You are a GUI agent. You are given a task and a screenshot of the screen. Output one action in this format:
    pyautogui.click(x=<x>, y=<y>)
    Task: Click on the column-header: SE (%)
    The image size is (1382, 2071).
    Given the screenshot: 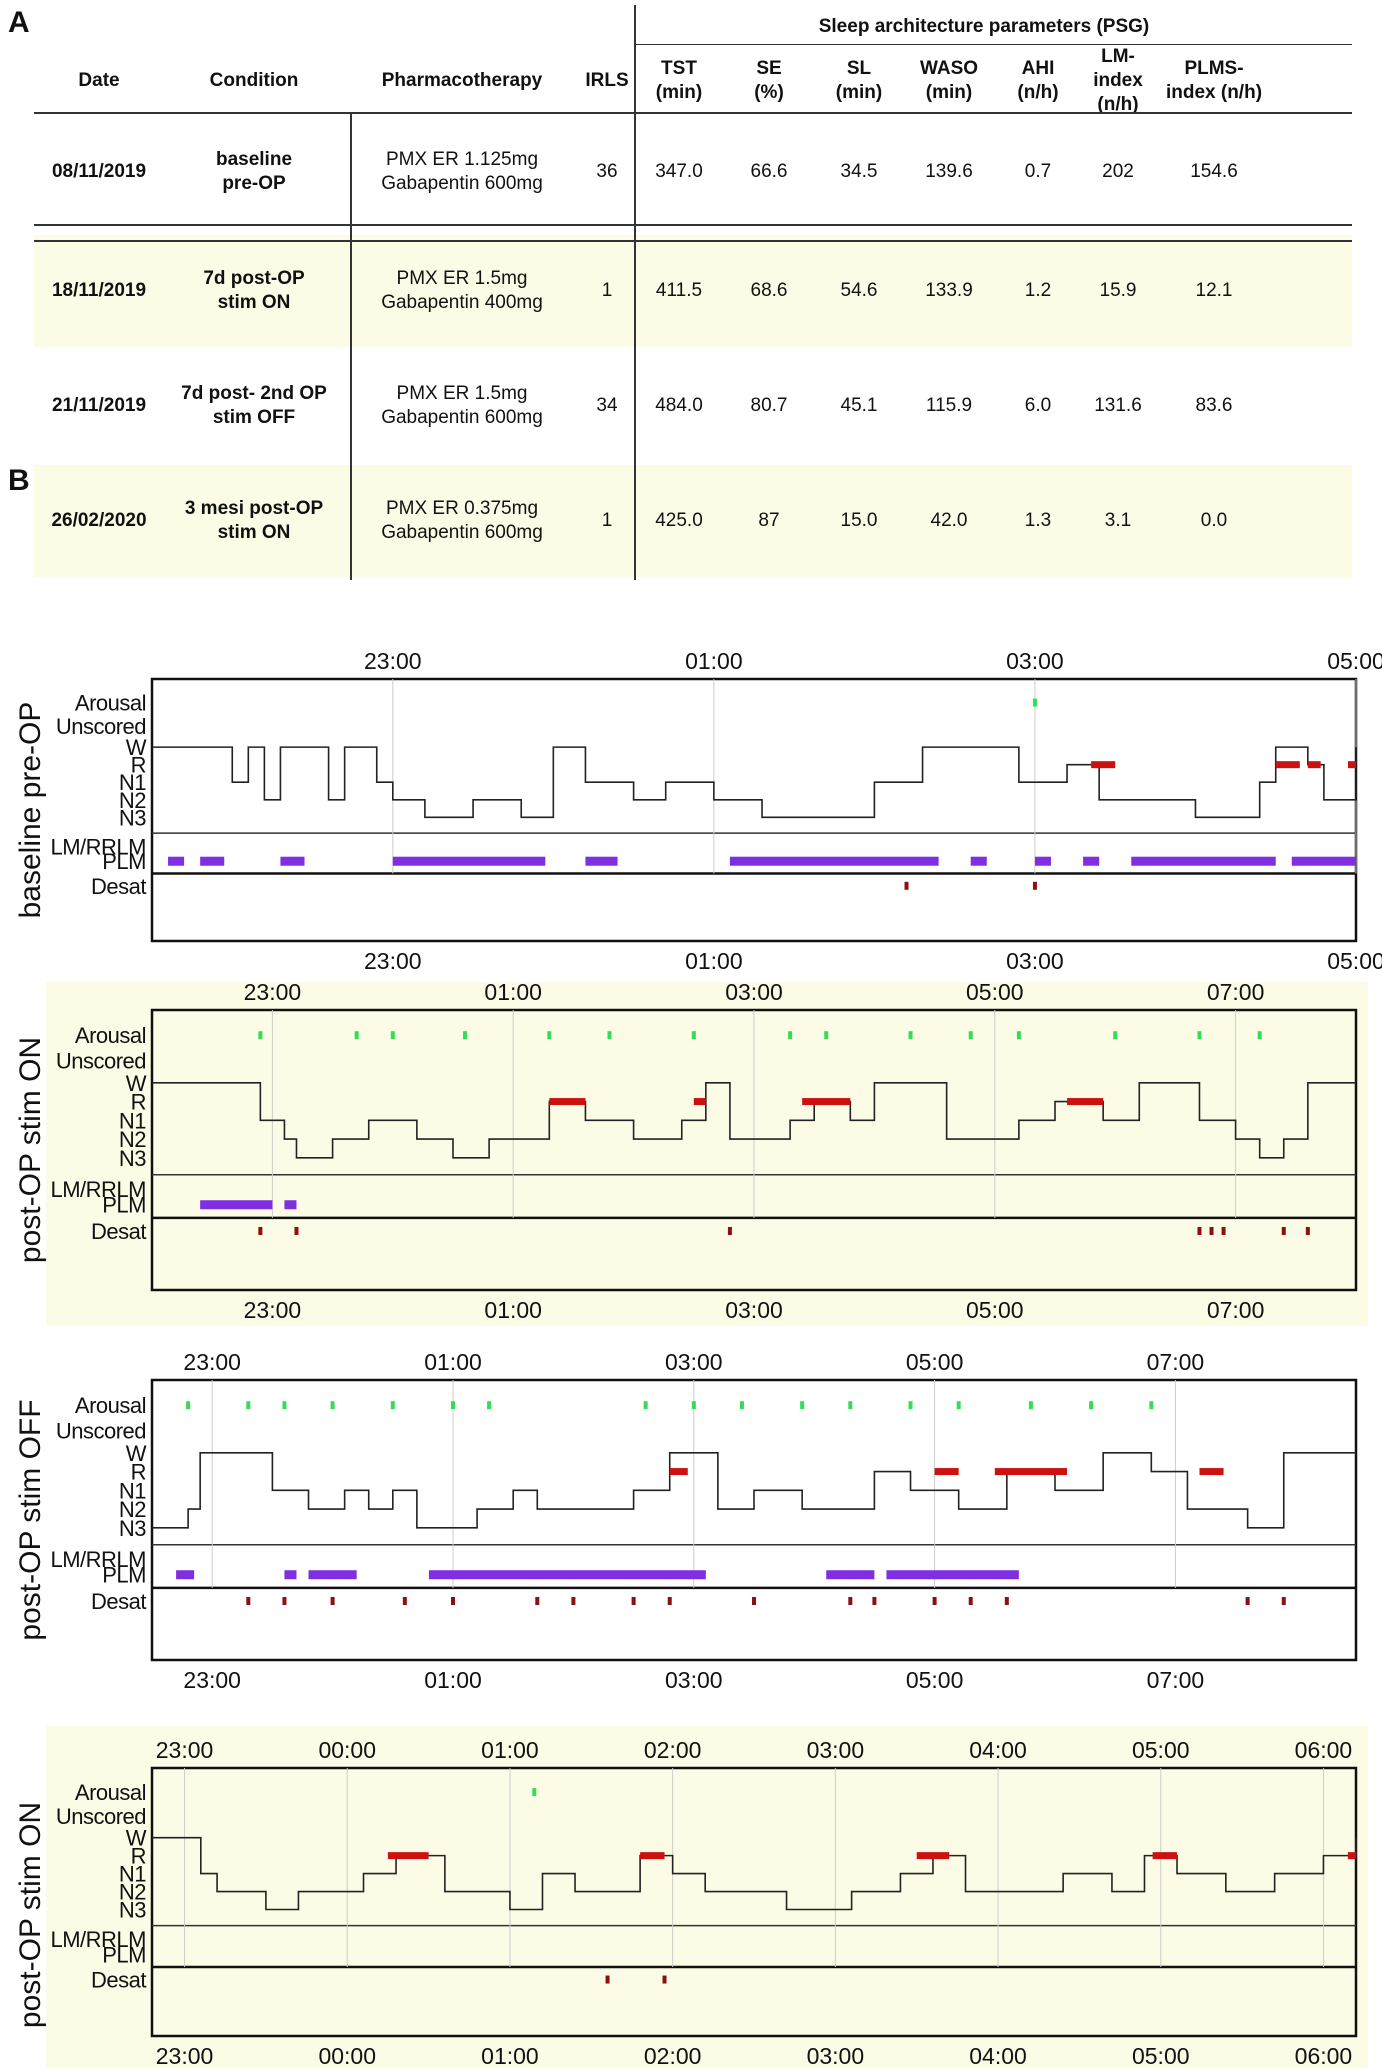 What is the action you would take?
    pyautogui.click(x=769, y=80)
    